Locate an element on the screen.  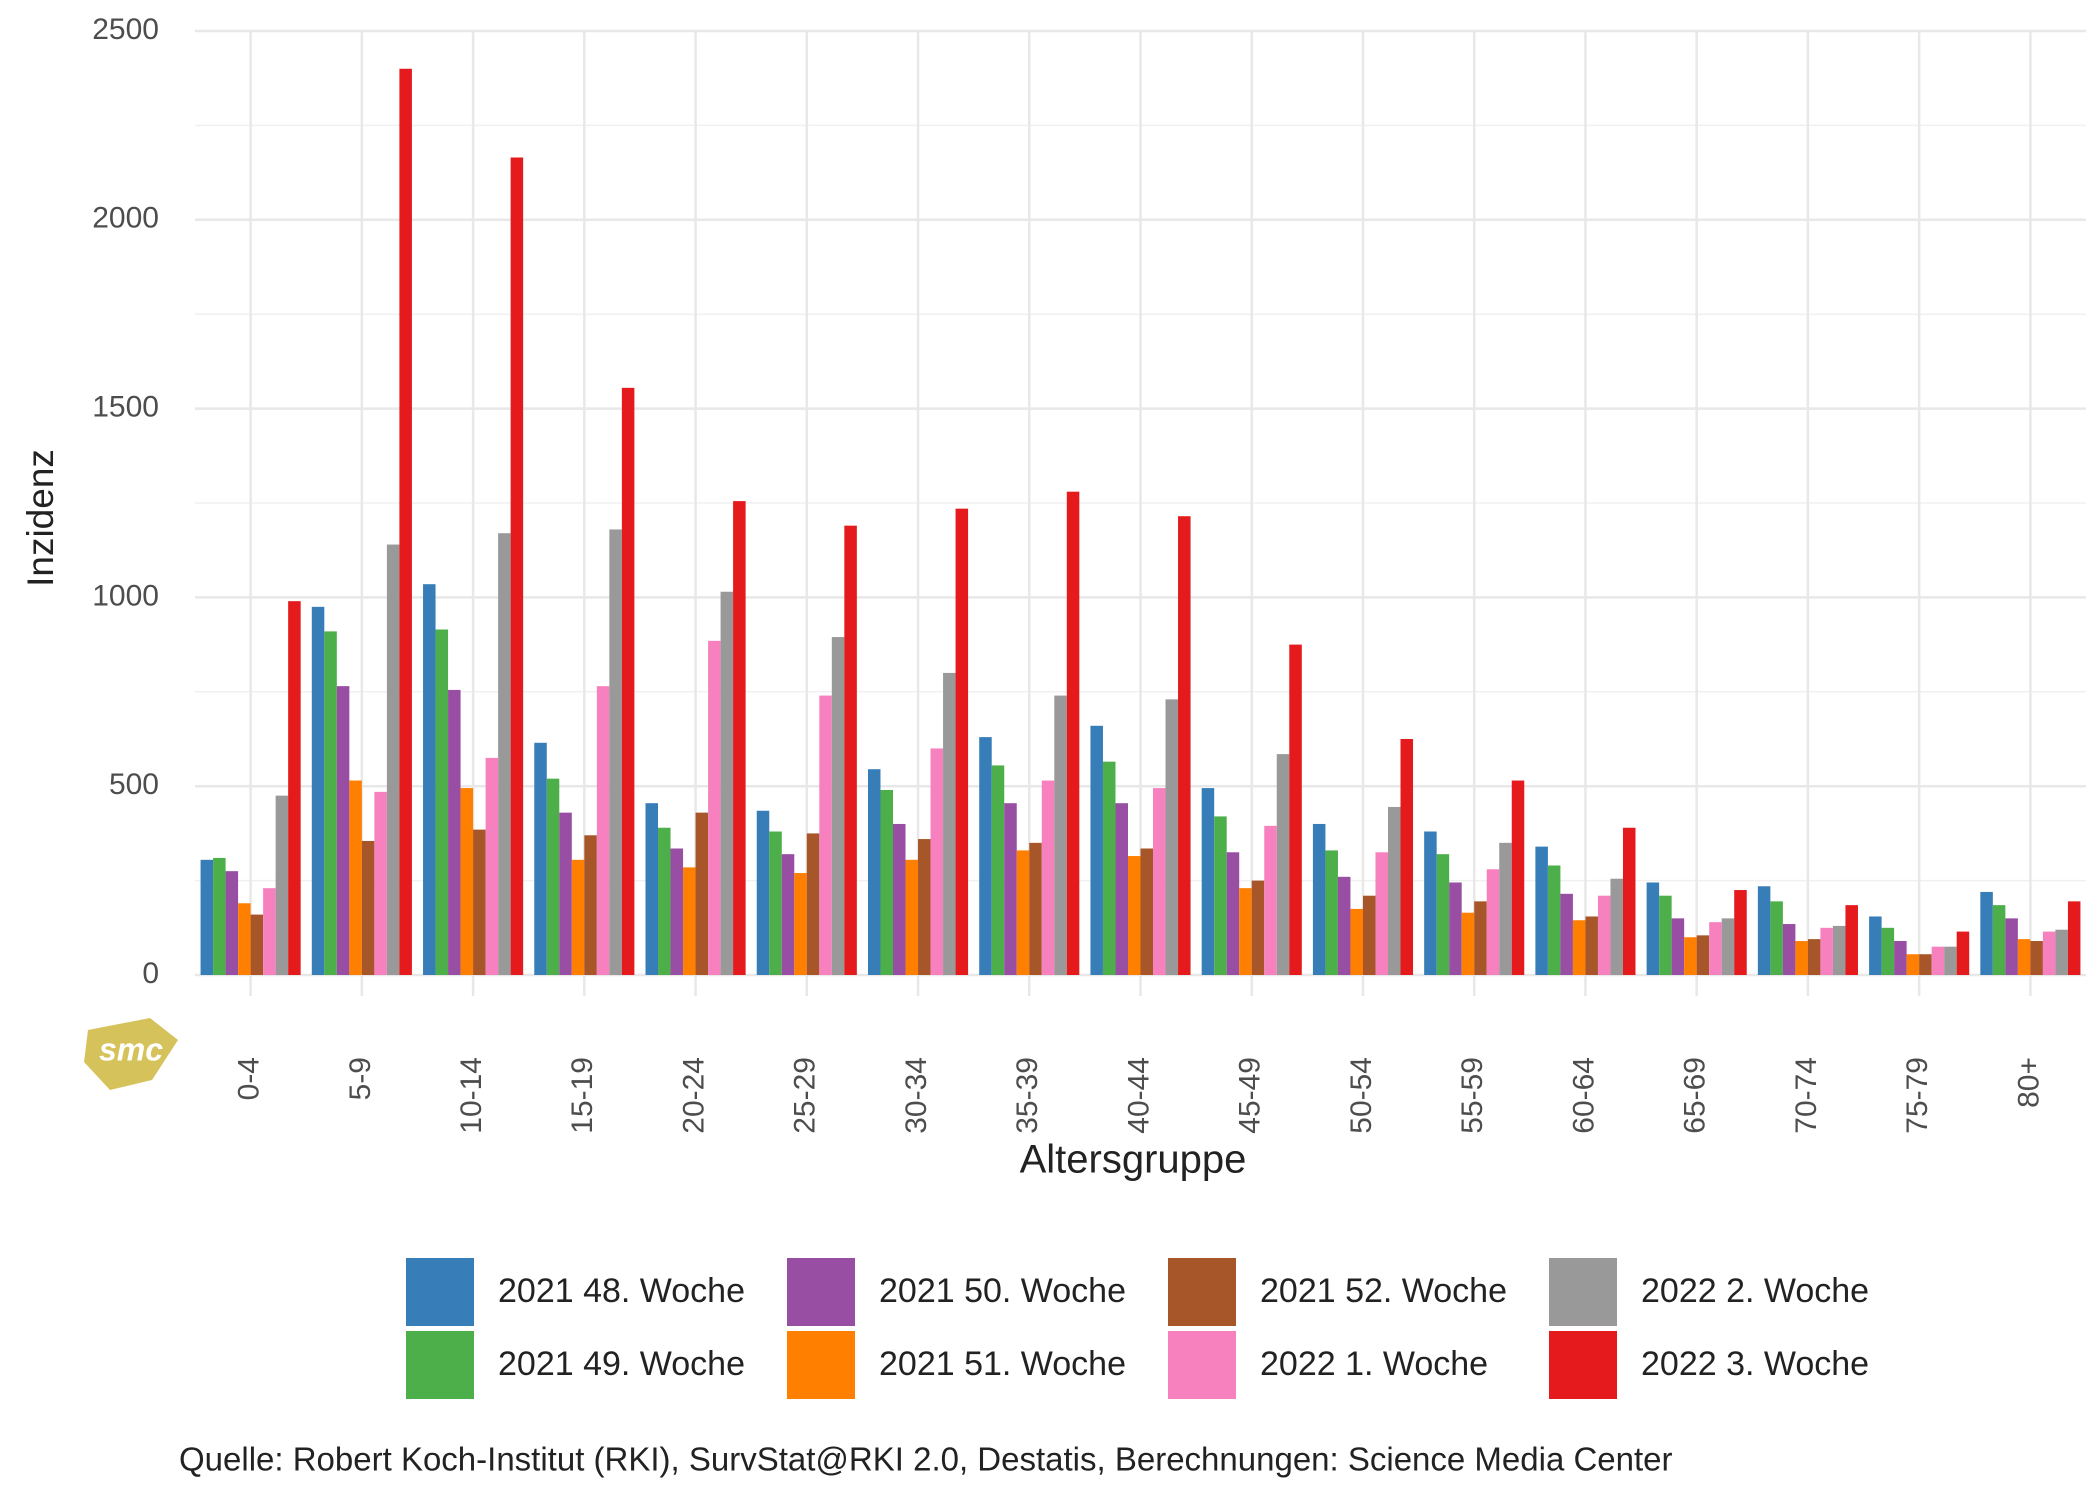
y-tick-label: 0 is located at coordinates (150, 973).